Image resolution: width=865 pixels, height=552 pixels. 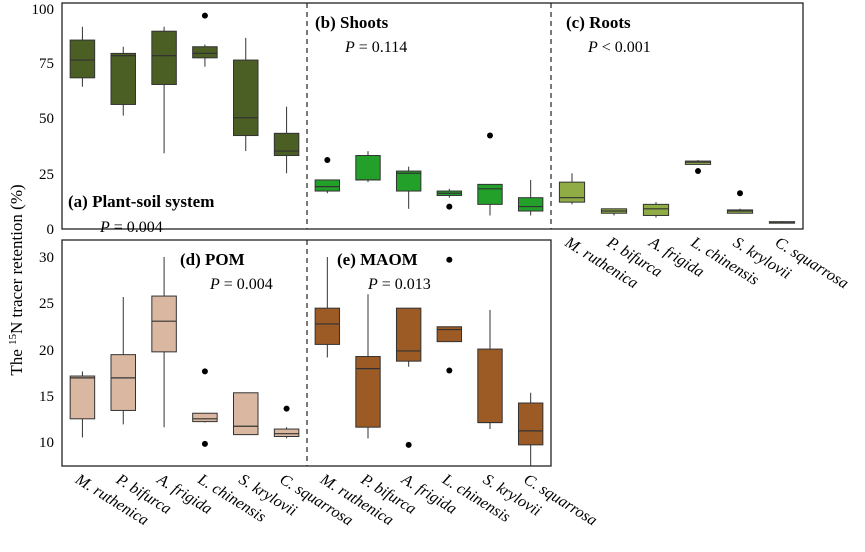 What do you see at coordinates (698, 167) in the screenshot?
I see `box-c-lchinensis` at bounding box center [698, 167].